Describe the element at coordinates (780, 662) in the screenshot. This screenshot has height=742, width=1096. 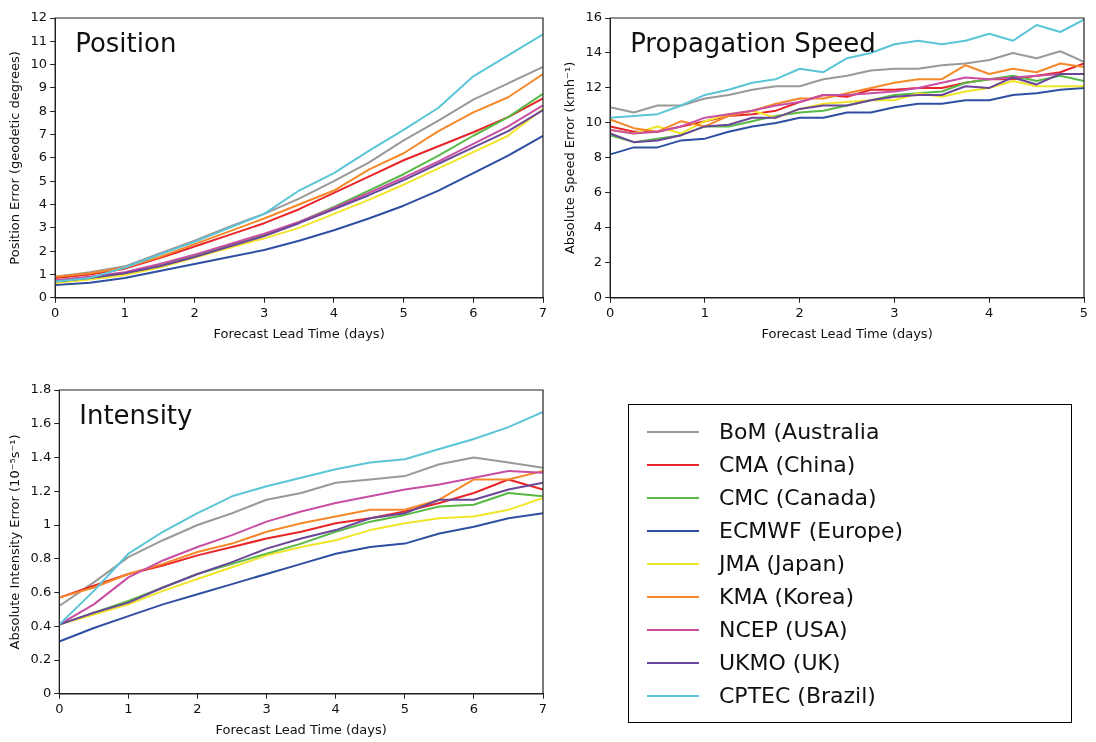
I see `legend-label: UKMO (UK)` at that location.